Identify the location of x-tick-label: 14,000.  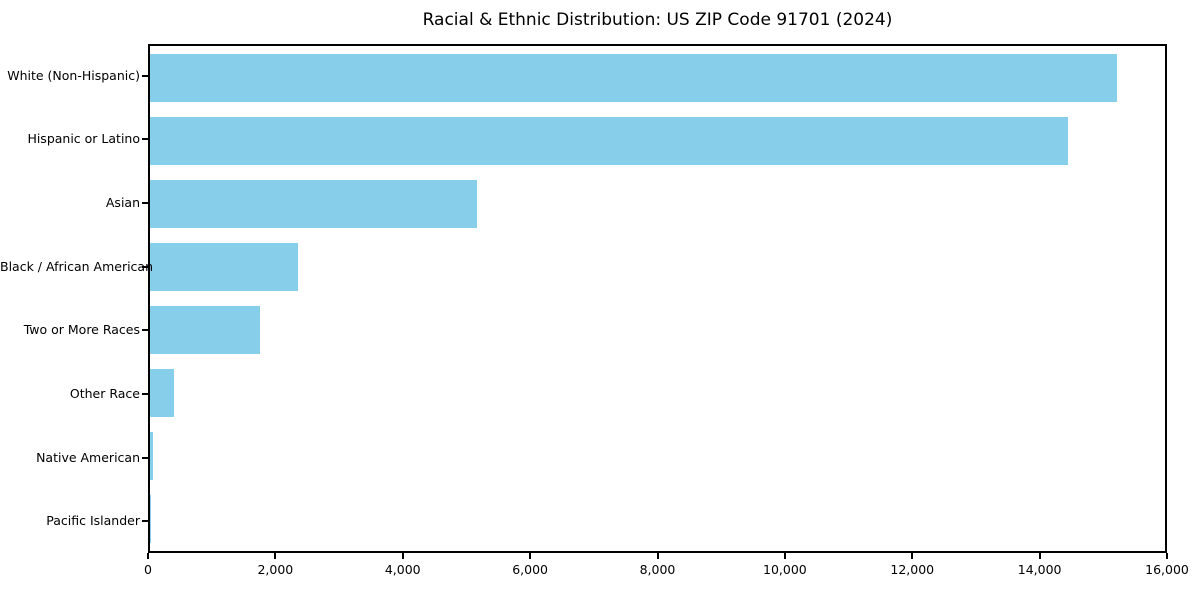
(1039, 569).